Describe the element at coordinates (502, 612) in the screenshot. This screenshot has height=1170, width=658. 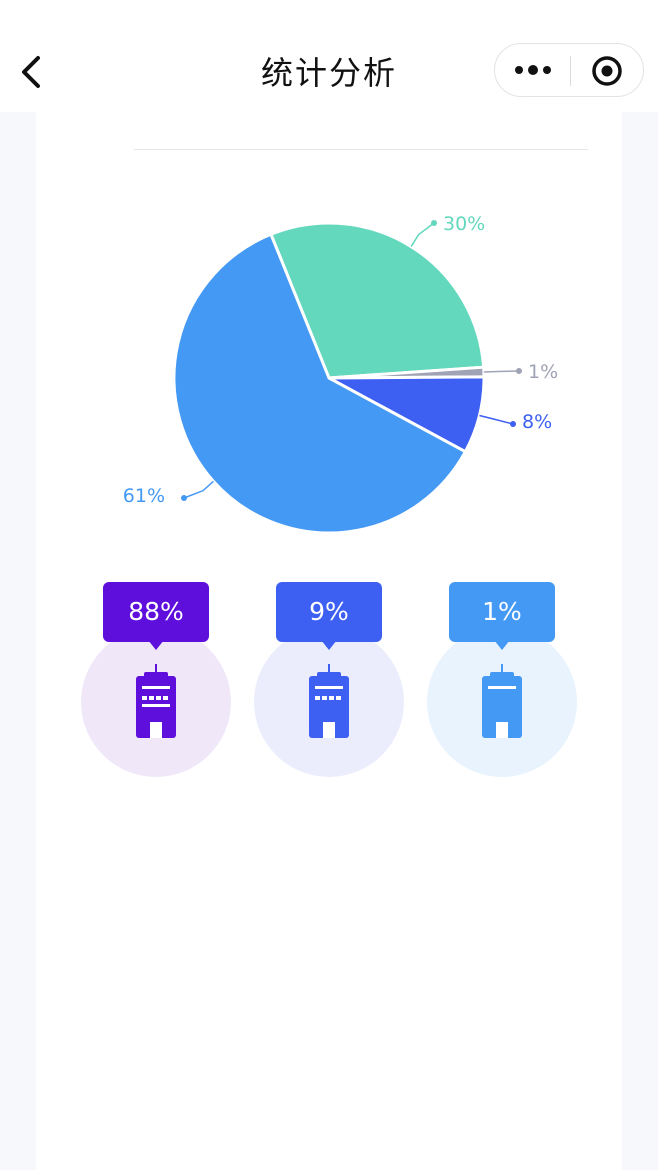
I see `stat-percent-badge: 1%` at that location.